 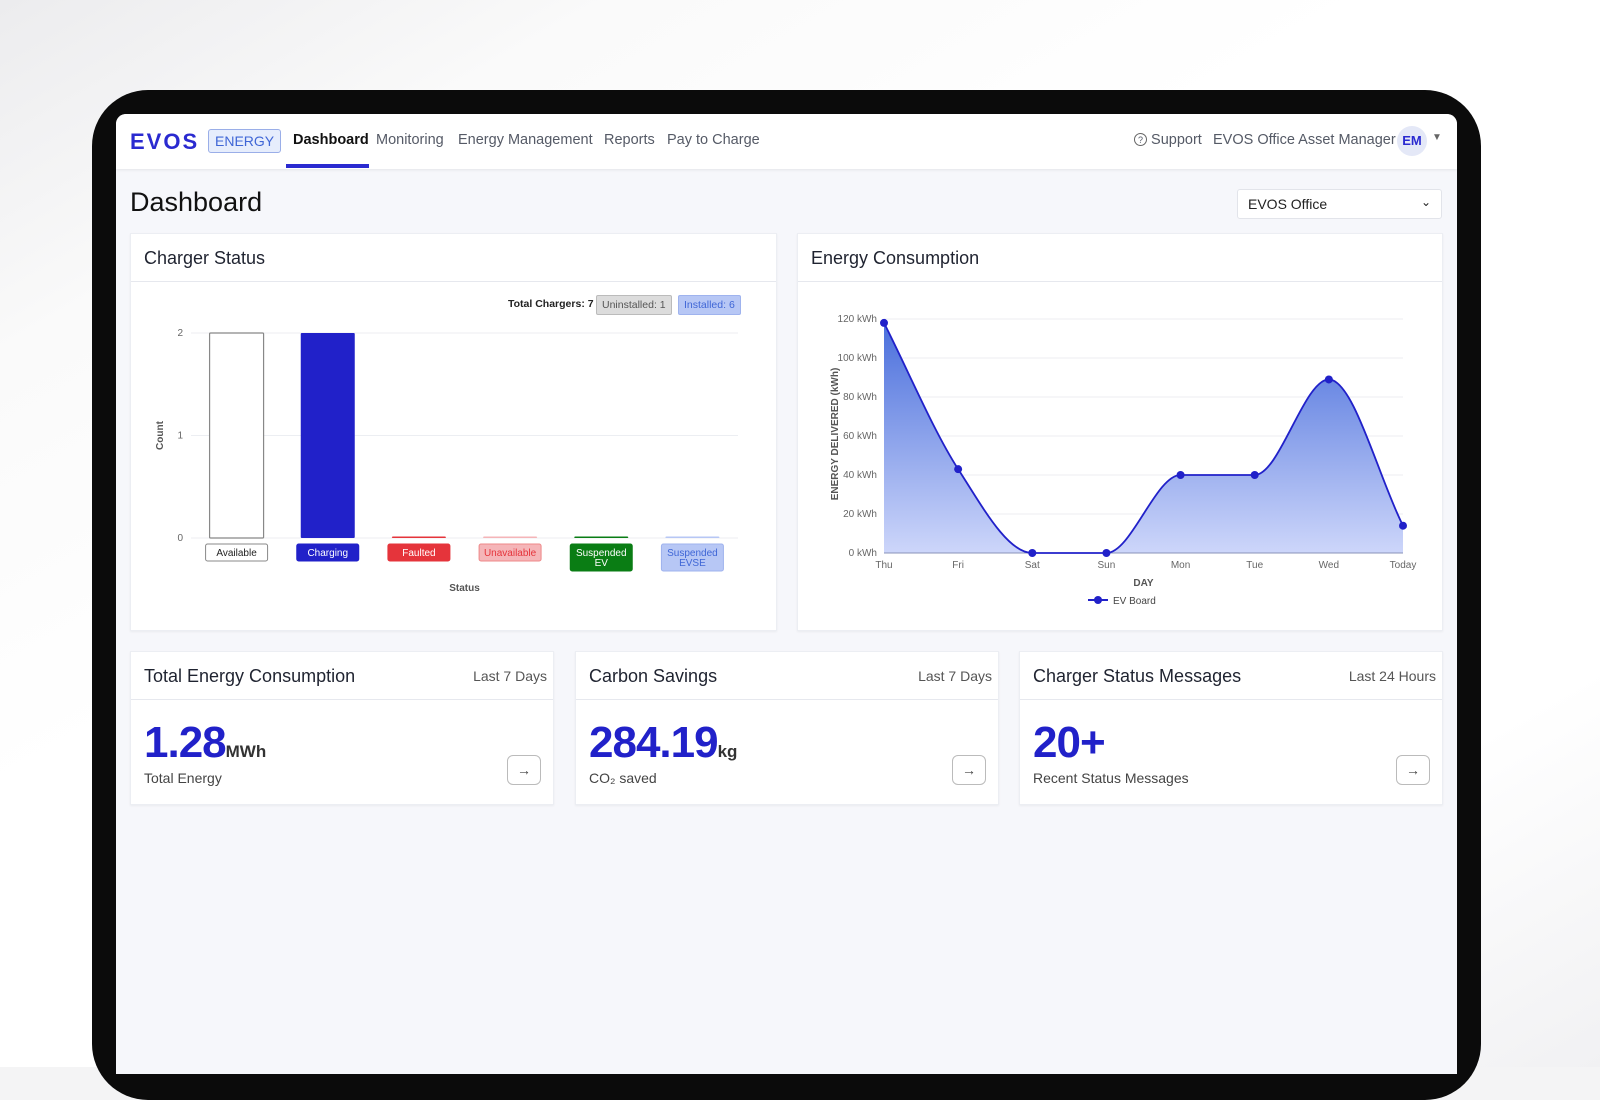 I want to click on x-tick-label: EVSE, so click(x=692, y=563).